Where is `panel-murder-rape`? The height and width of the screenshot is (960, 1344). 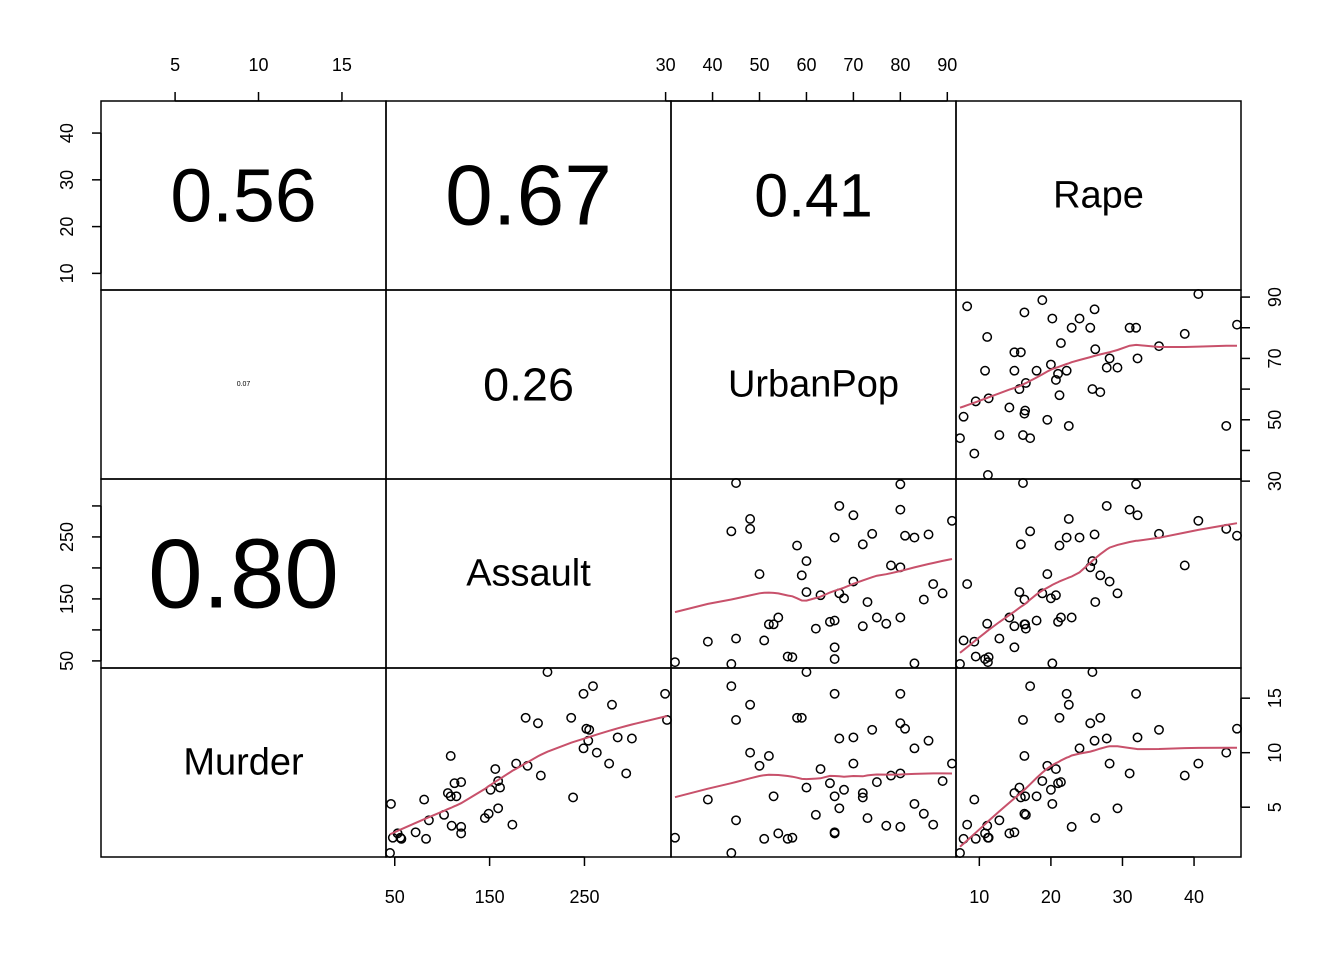
panel-murder-rape is located at coordinates (1098, 762).